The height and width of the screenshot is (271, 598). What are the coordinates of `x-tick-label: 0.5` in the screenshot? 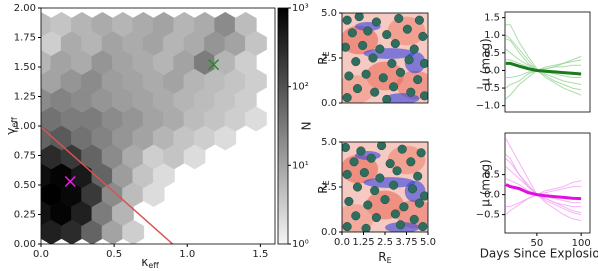 It's located at (114, 254).